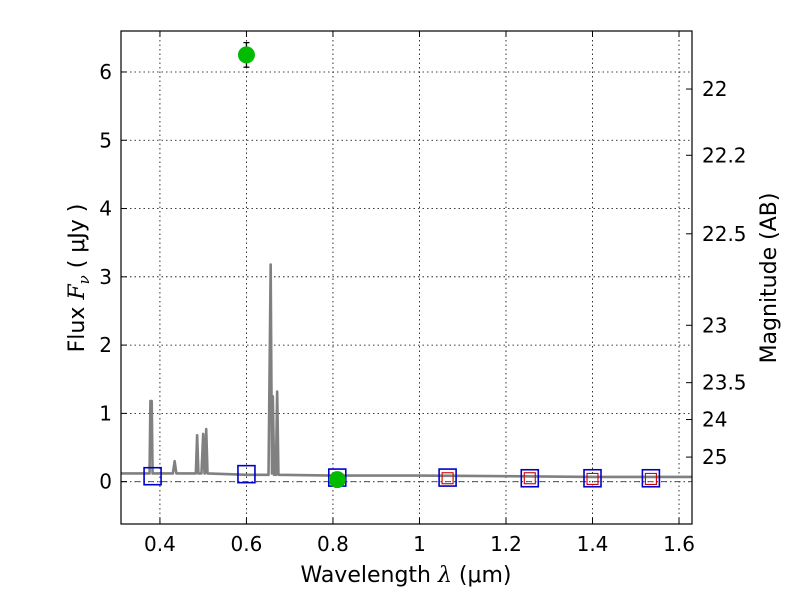  Describe the element at coordinates (291, 265) in the screenshot. I see `observed-photometry-markers` at that location.